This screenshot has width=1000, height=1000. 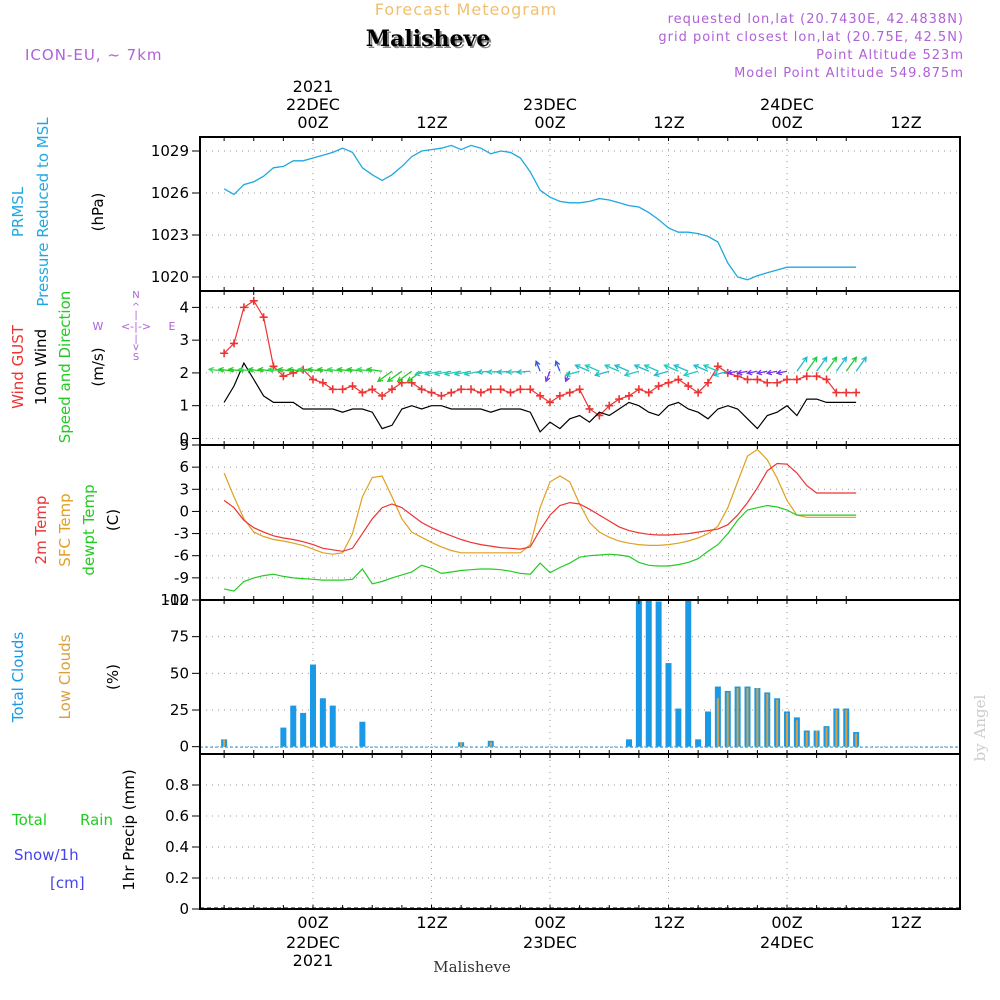 I want to click on compass-s: S, so click(x=136, y=357).